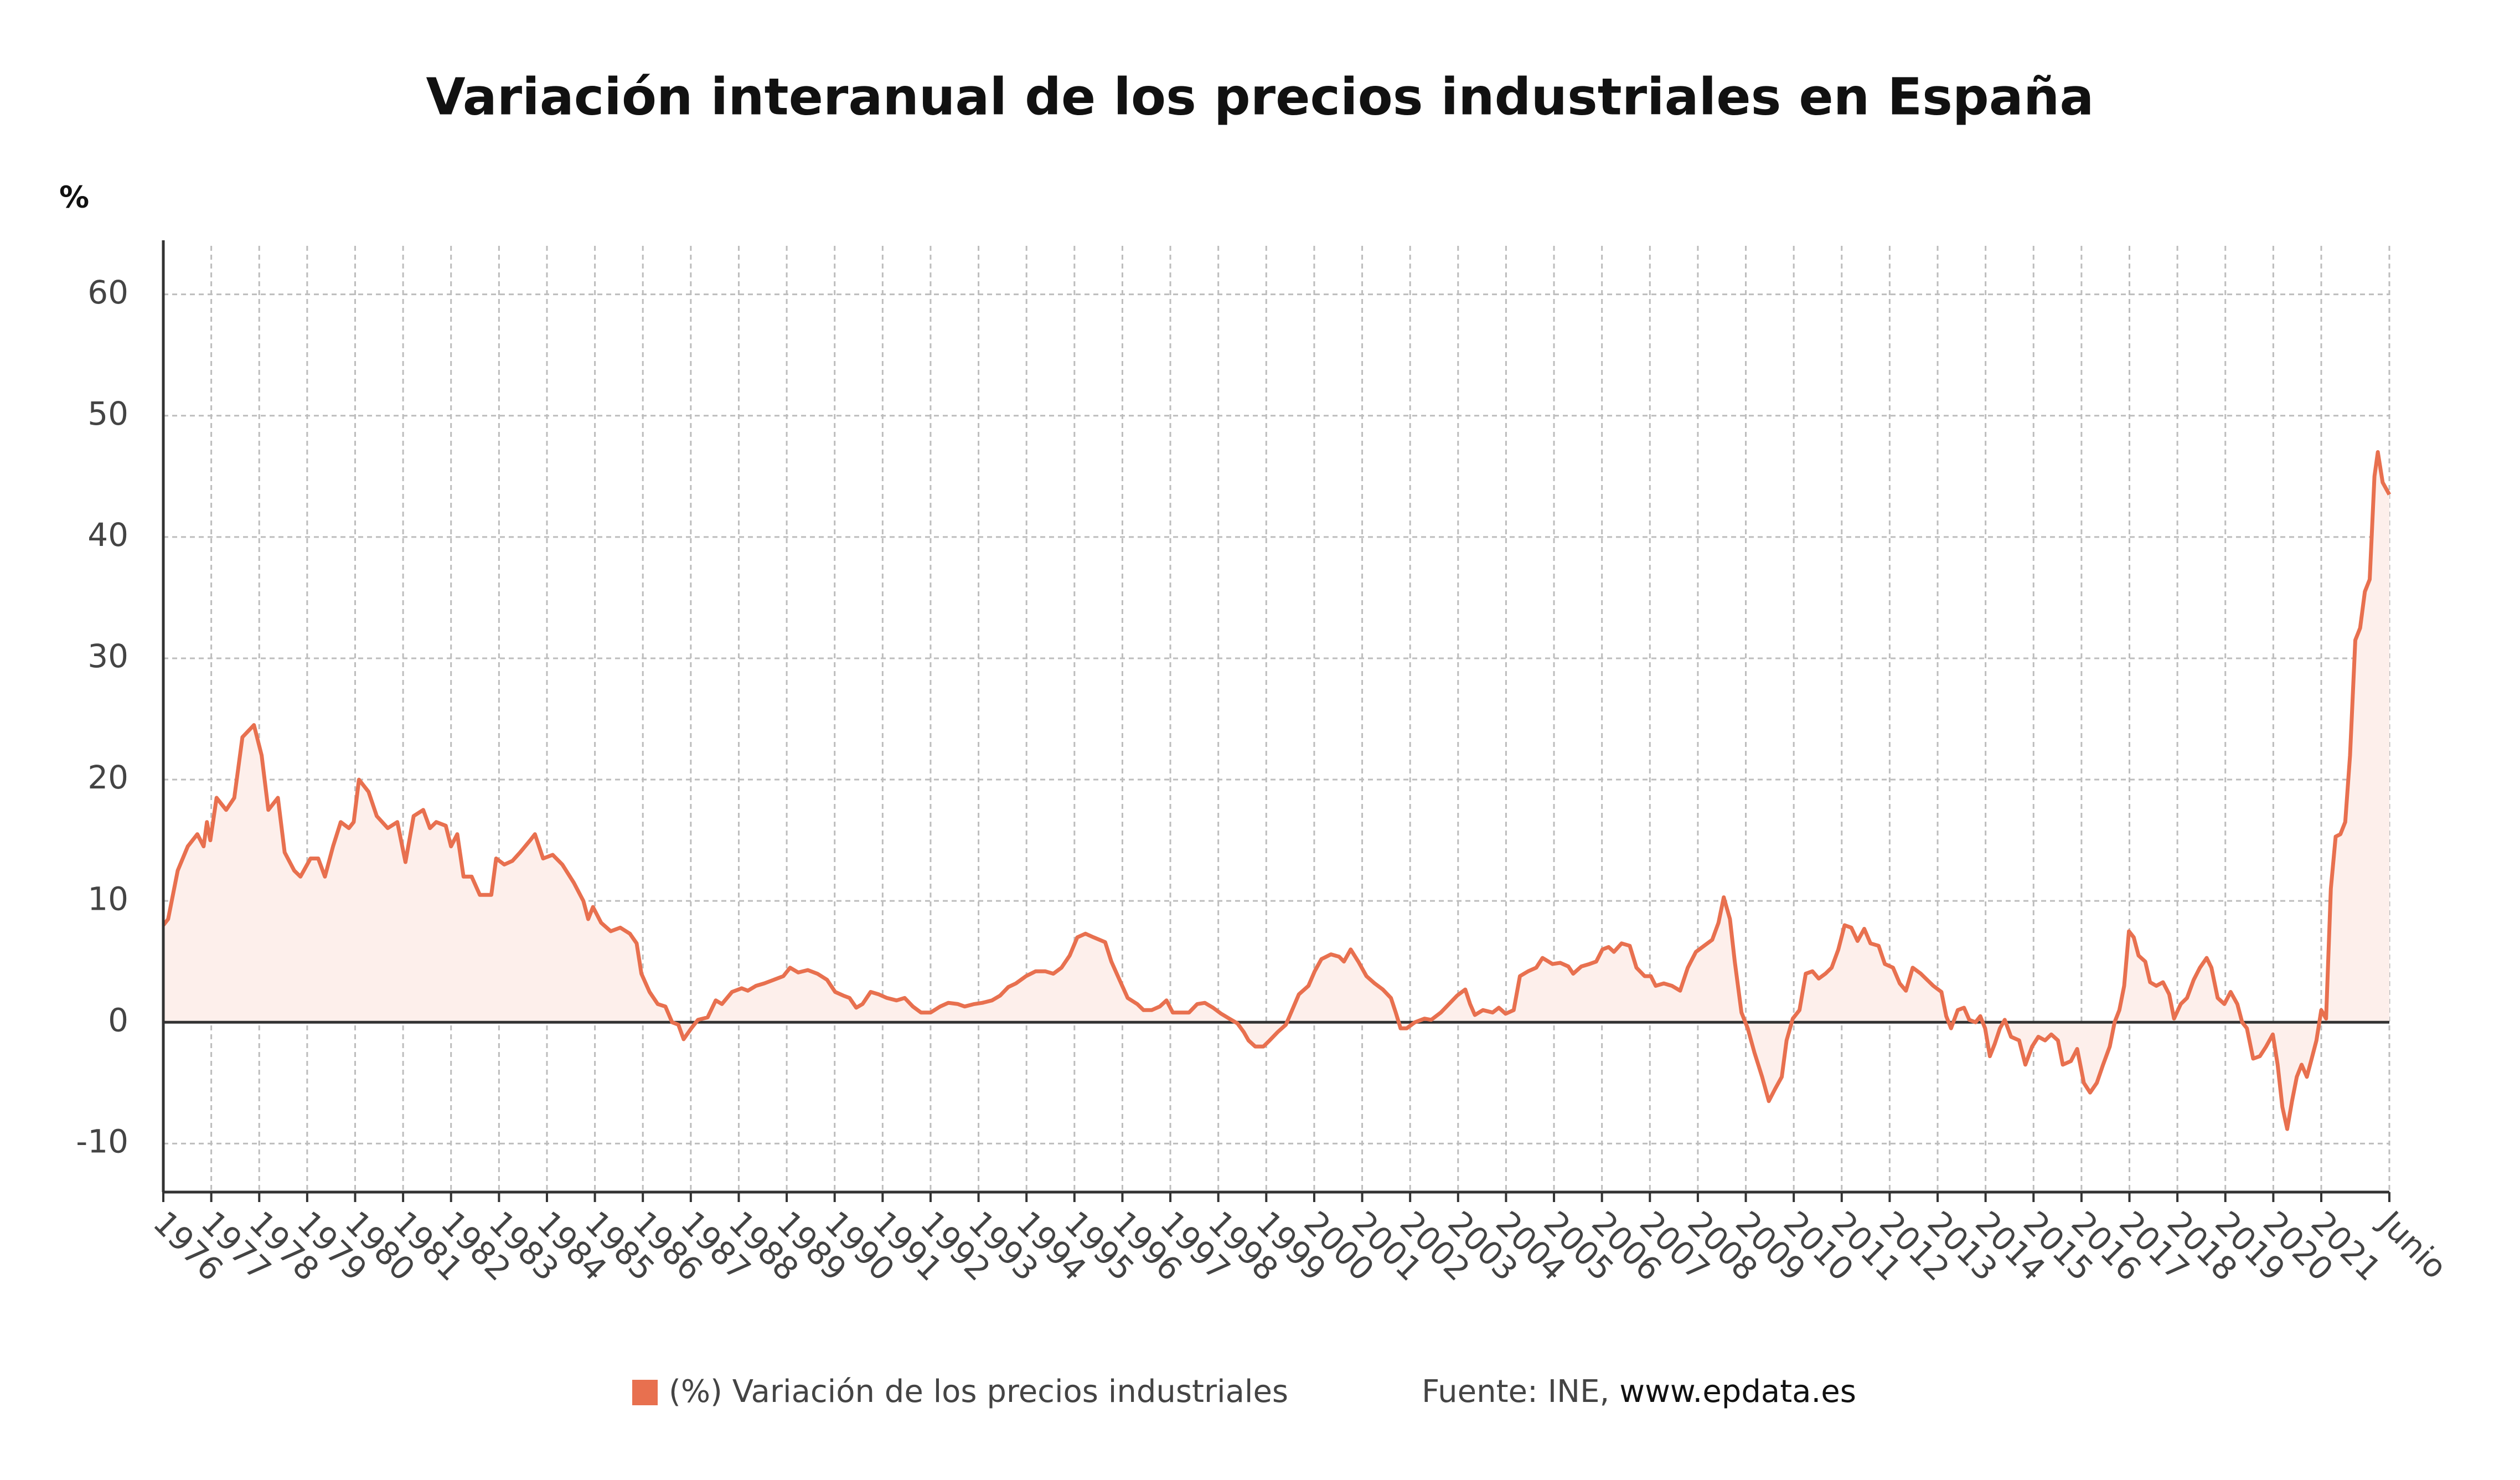 This screenshot has width=2520, height=1480. I want to click on y-tick-label: 30, so click(108, 656).